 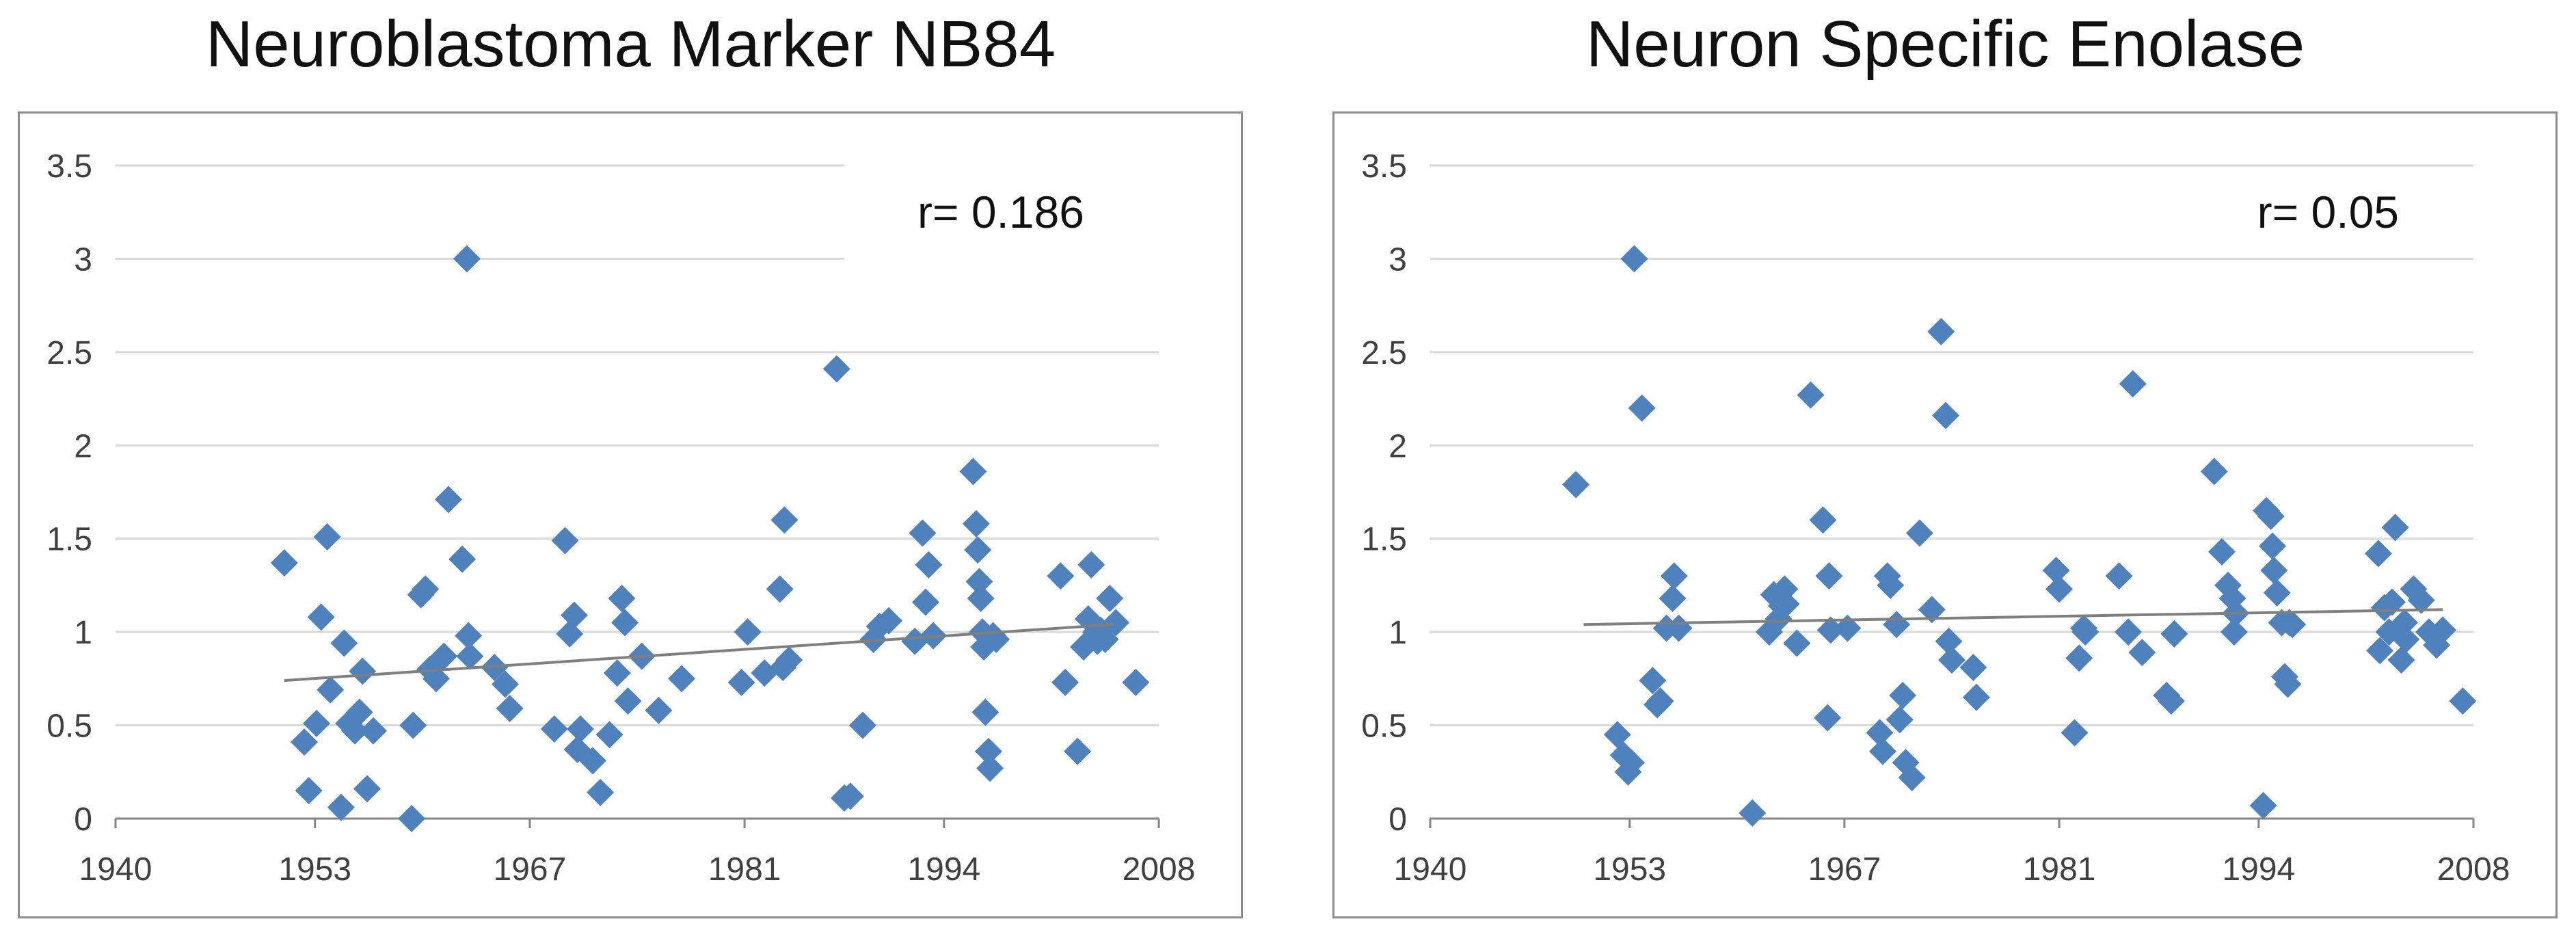 I want to click on y-tick-label: 0.5, so click(x=1384, y=726).